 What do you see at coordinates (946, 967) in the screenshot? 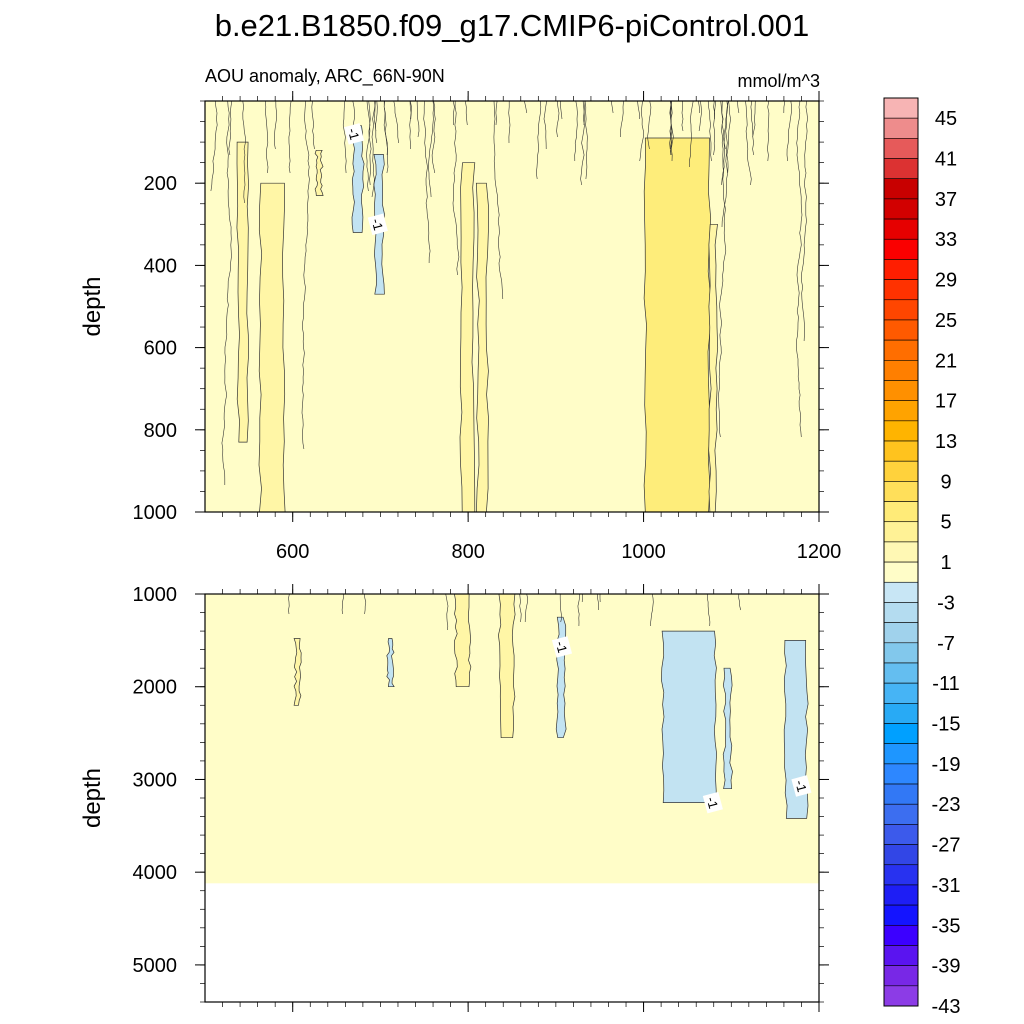
I see `colorbar-label: -39` at bounding box center [946, 967].